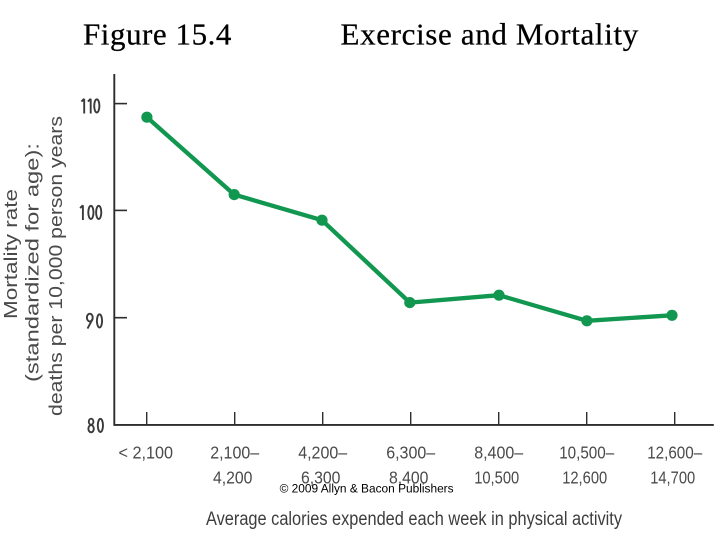 This screenshot has width=720, height=540. What do you see at coordinates (410, 453) in the screenshot?
I see `svg-text: 6,300–` at bounding box center [410, 453].